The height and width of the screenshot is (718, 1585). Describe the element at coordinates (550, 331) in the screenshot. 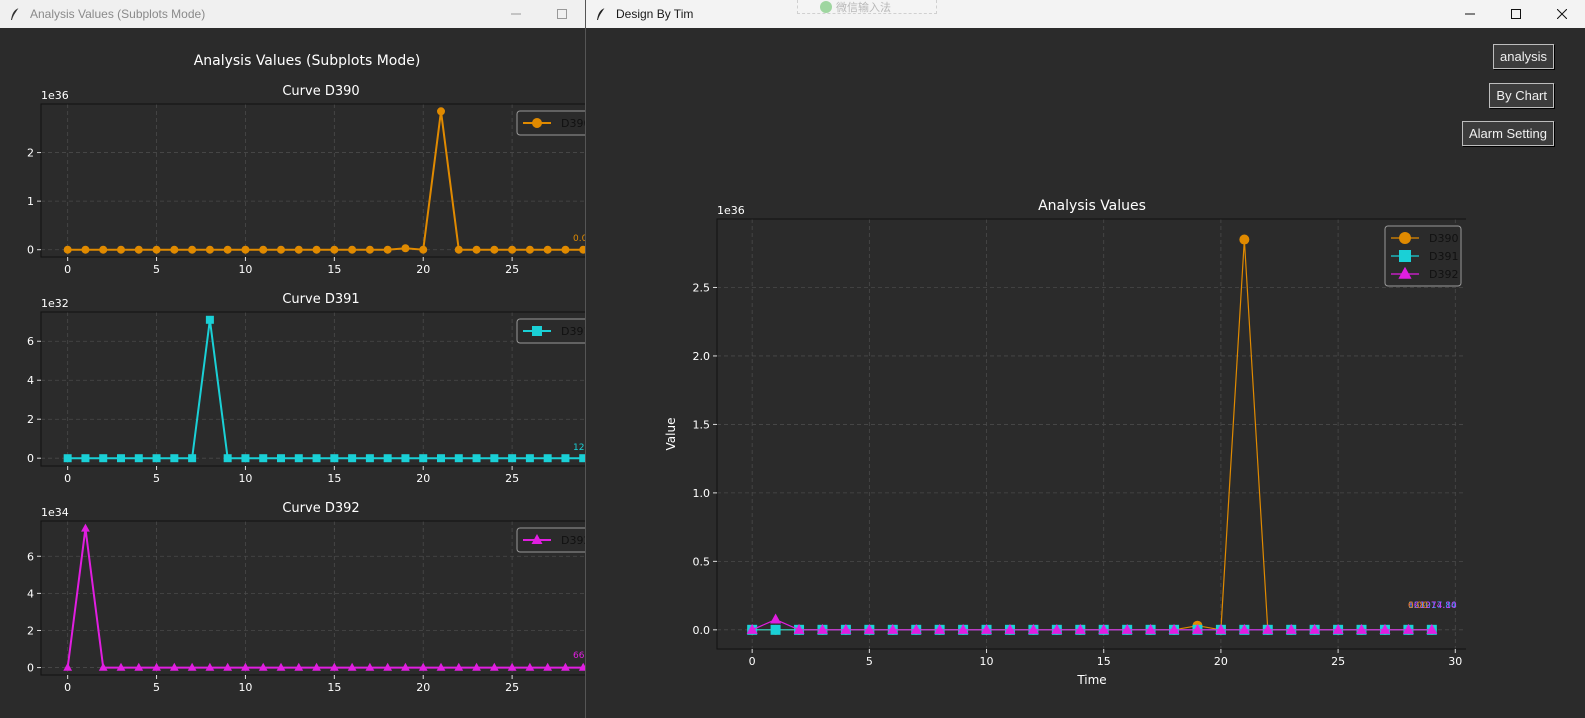

I see `legend: D391` at that location.